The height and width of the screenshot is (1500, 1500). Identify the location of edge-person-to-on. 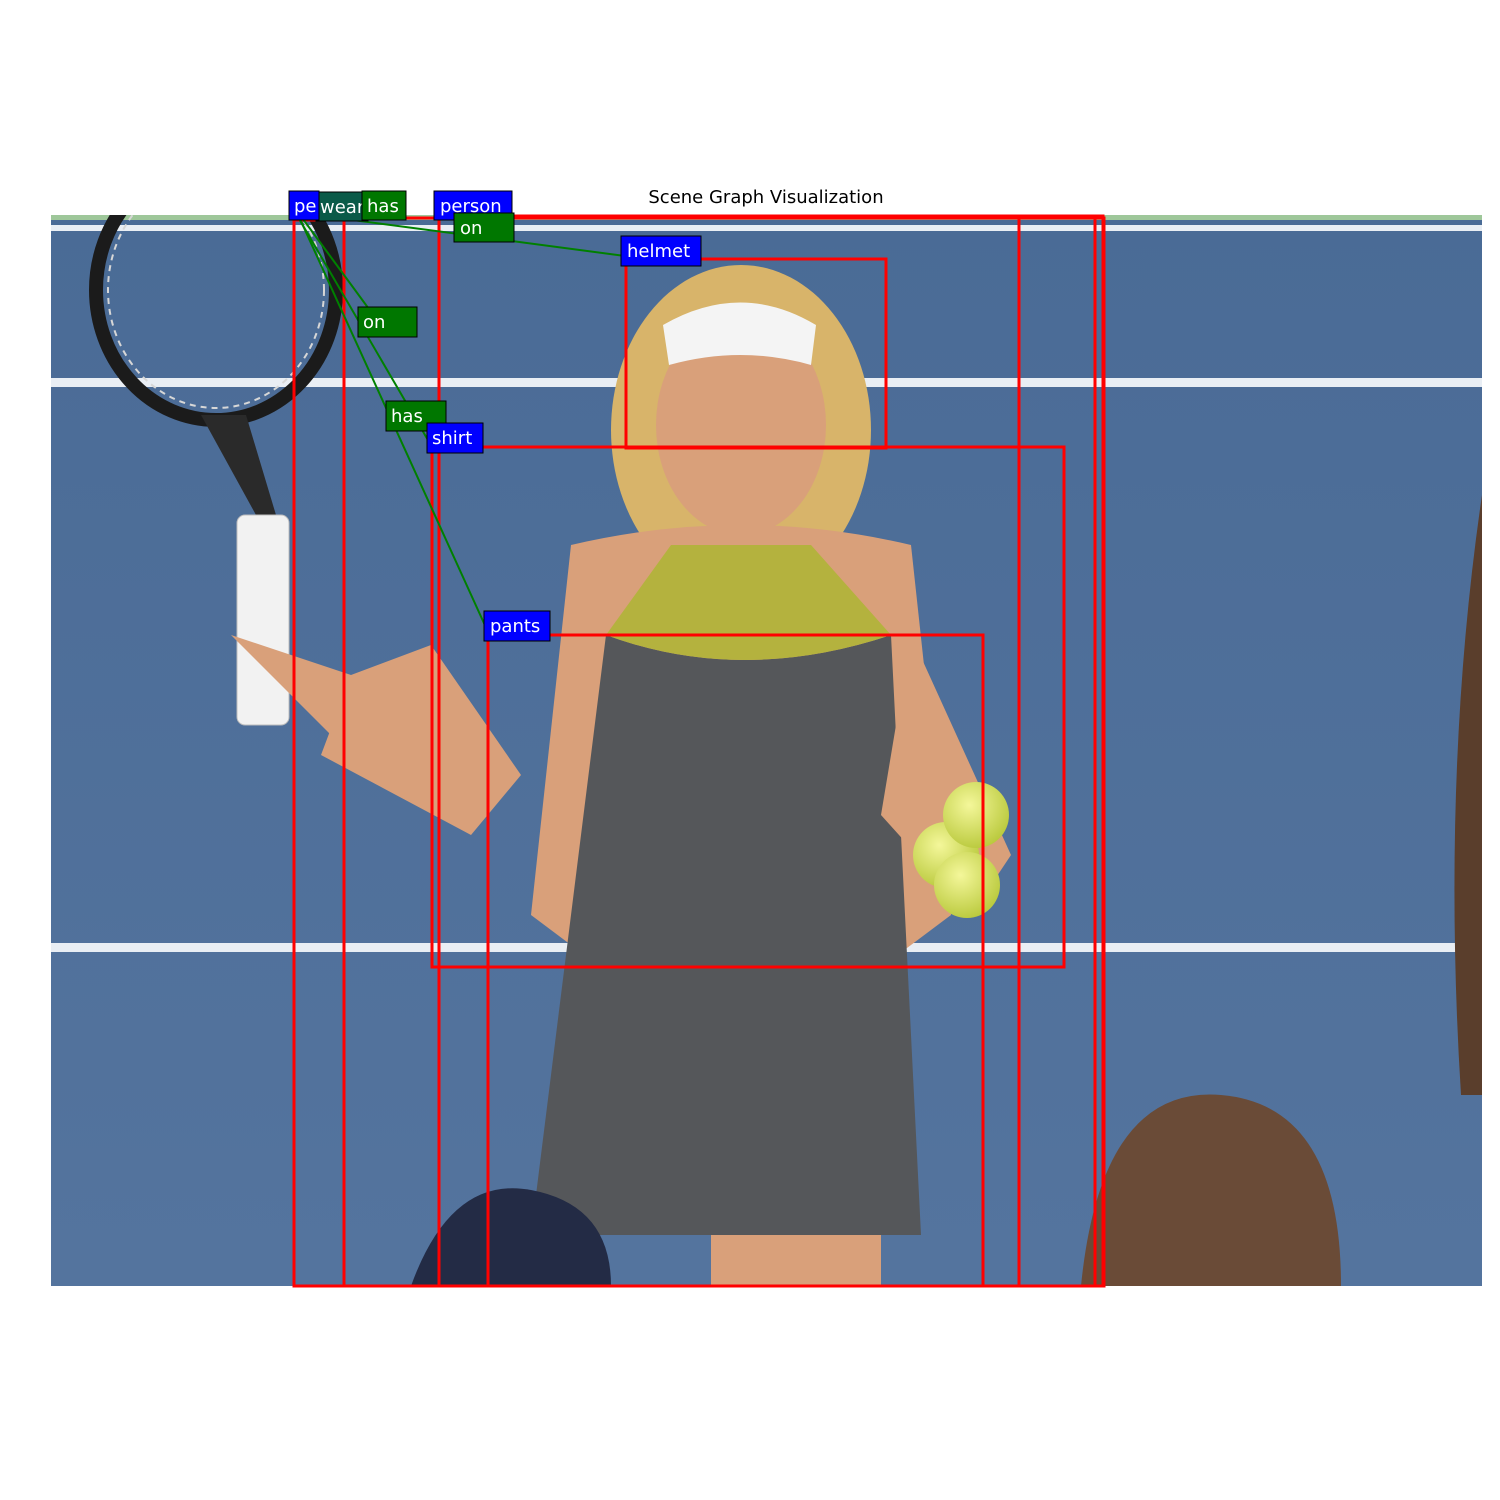
(338, 267).